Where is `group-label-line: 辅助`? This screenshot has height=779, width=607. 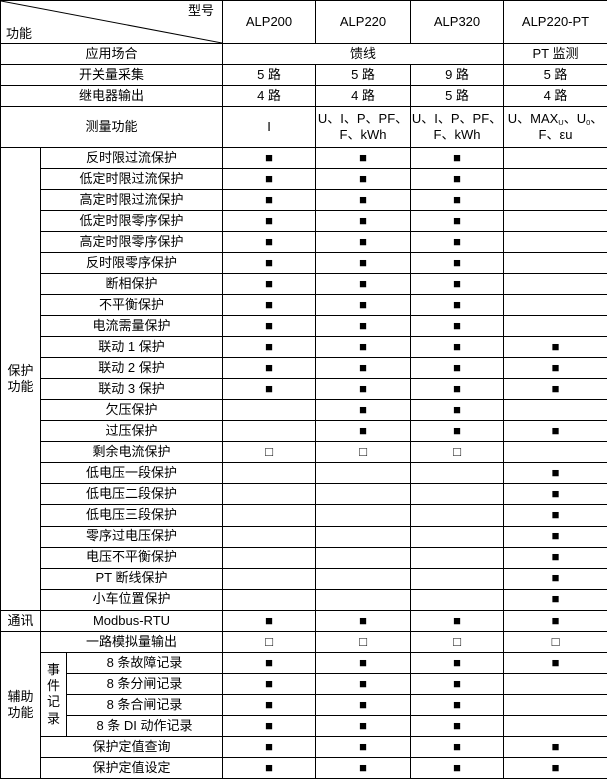
group-label-line: 辅助 is located at coordinates (20, 696).